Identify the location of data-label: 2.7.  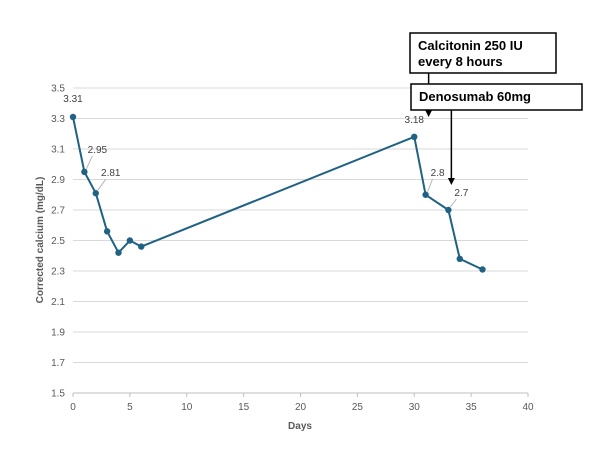
(461, 193).